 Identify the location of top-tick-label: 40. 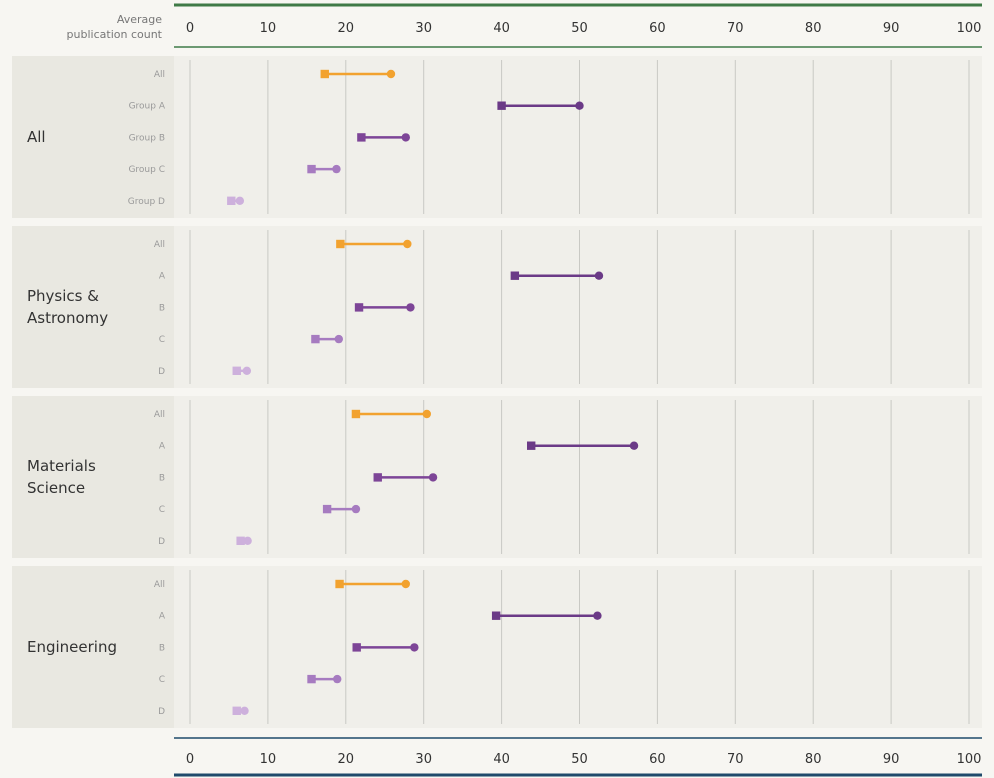
(501, 28).